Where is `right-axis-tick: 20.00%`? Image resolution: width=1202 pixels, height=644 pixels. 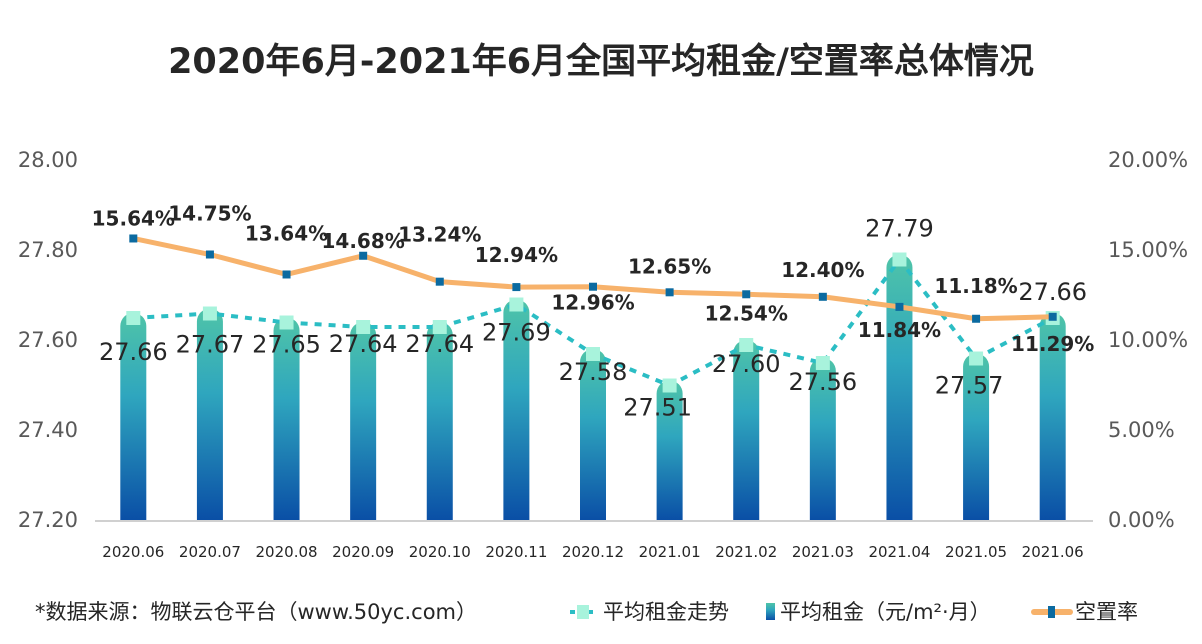
right-axis-tick: 20.00% is located at coordinates (1148, 160).